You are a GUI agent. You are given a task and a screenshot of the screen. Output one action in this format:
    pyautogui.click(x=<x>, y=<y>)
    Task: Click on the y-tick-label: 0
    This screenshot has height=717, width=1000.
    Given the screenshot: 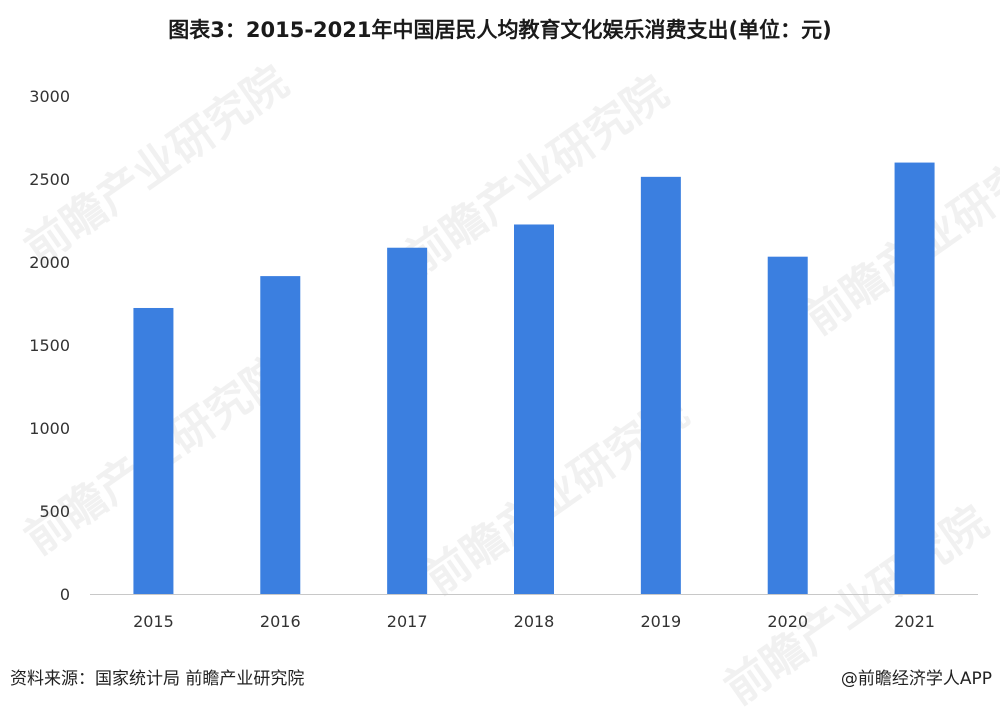 What is the action you would take?
    pyautogui.click(x=65, y=594)
    